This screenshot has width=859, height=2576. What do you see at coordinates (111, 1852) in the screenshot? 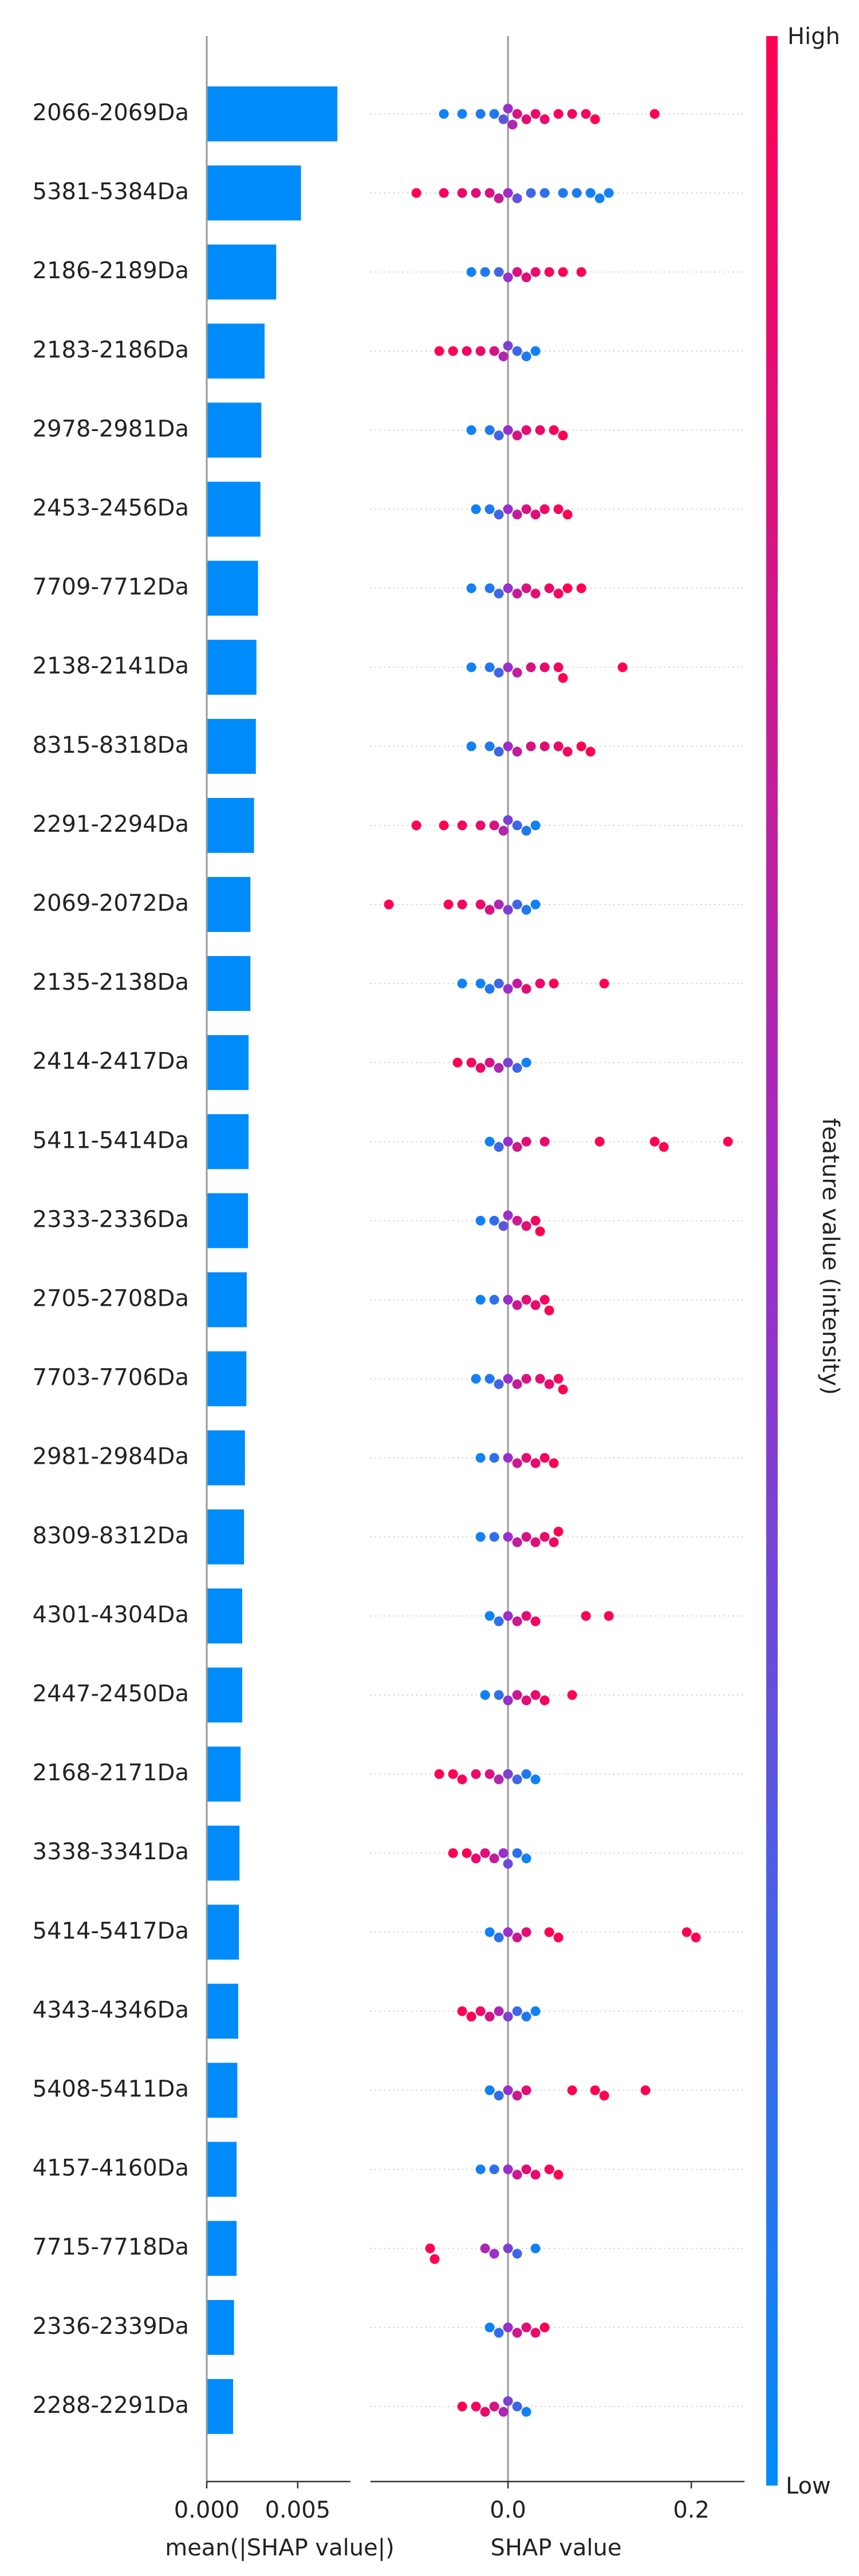
I see `category-label: 3338-3341Da` at bounding box center [111, 1852].